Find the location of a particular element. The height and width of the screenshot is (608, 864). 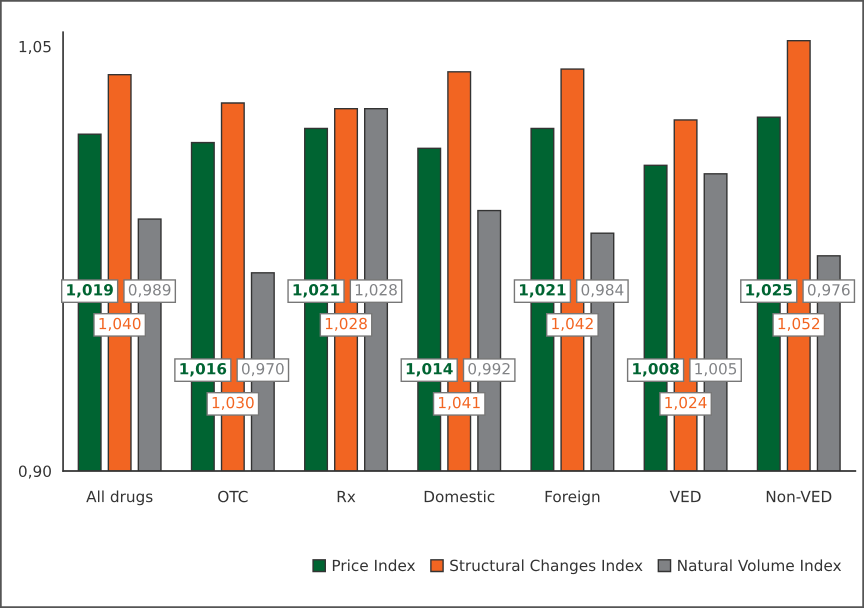

x-tick-label: OTC is located at coordinates (233, 496).